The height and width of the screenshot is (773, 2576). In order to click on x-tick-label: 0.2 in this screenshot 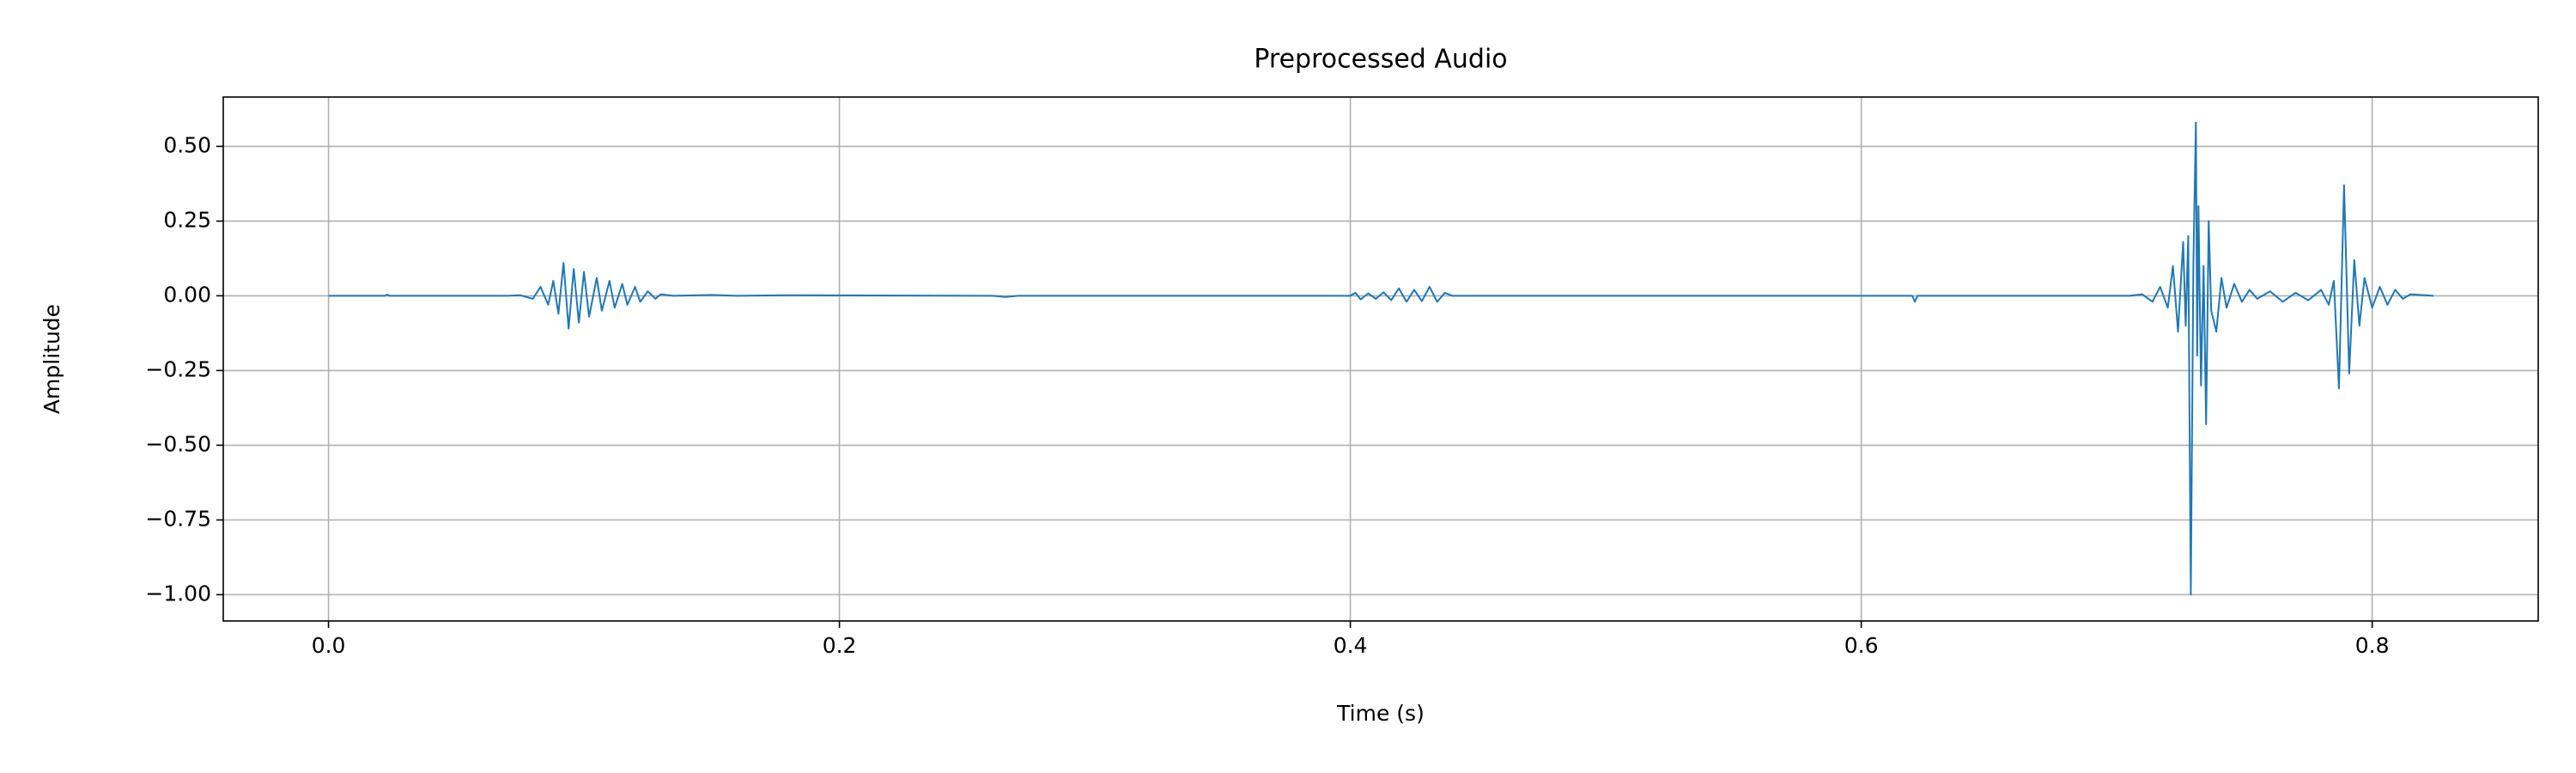, I will do `click(840, 645)`.